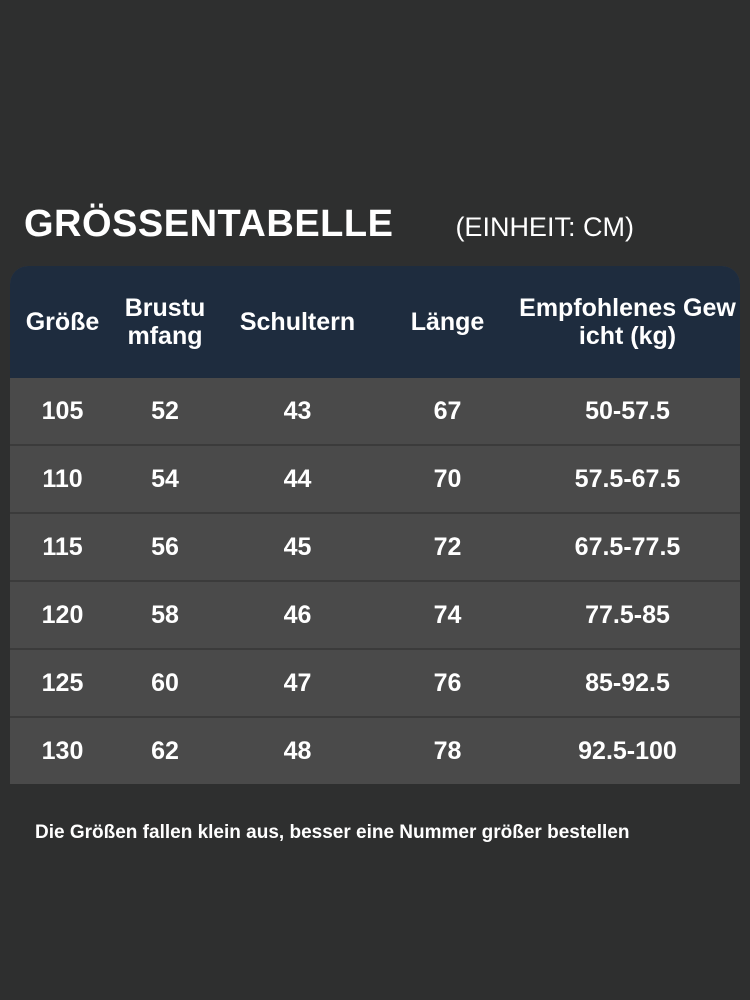 The width and height of the screenshot is (750, 1000). I want to click on cell-chest: 60, so click(165, 682).